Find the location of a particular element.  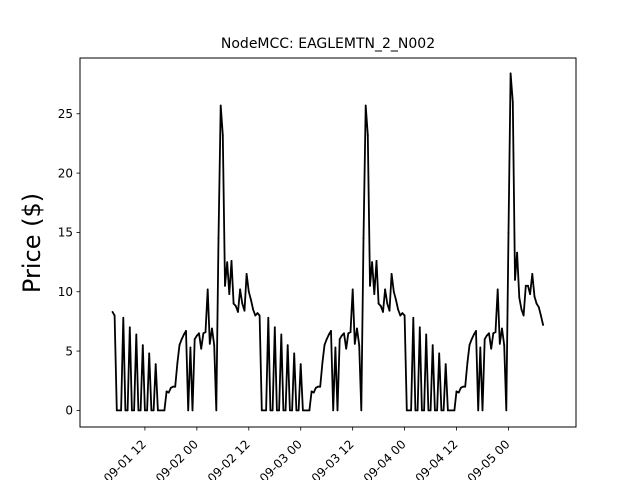

y-tick-label: 15 is located at coordinates (65, 233).